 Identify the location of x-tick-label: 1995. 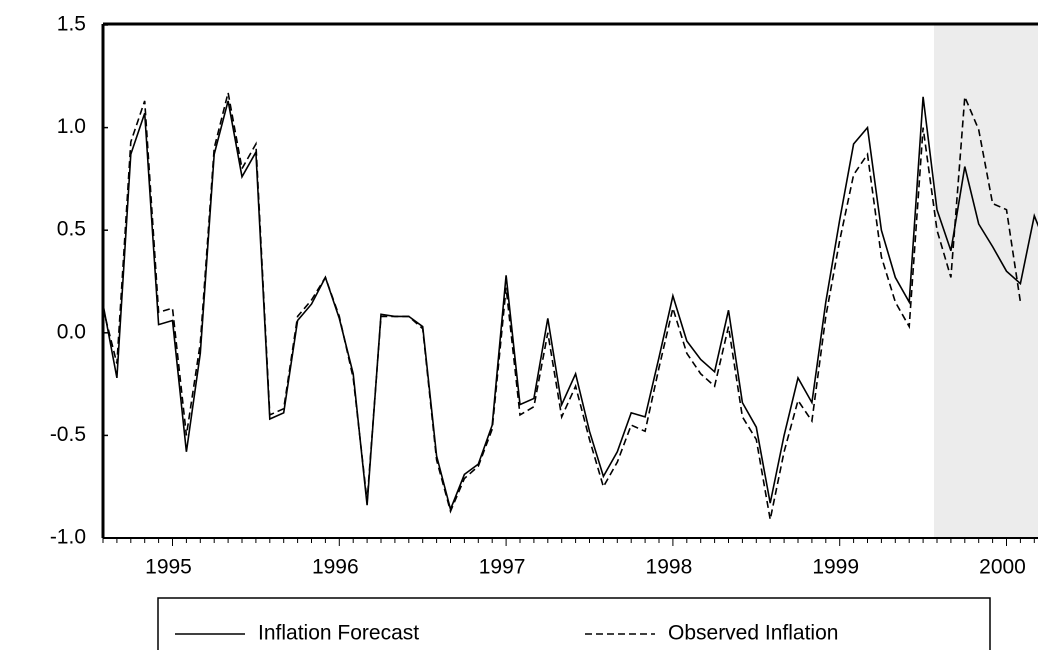
(168, 567).